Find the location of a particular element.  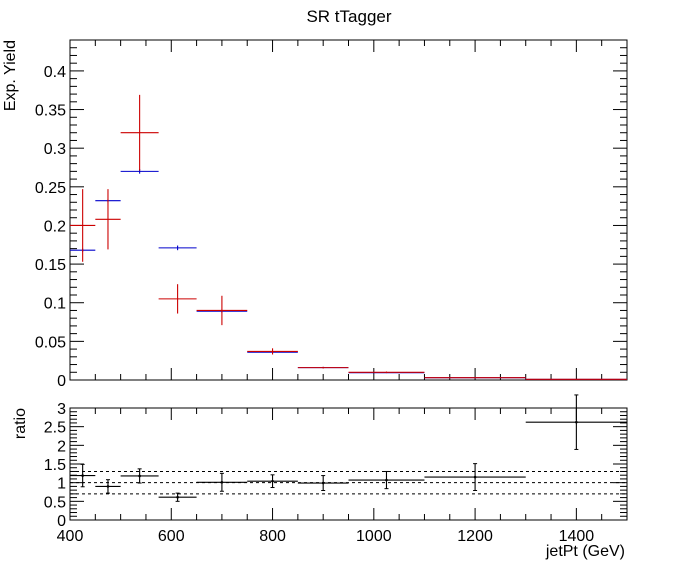

main-y-axis-label: Exp. Yield is located at coordinates (10, 75).